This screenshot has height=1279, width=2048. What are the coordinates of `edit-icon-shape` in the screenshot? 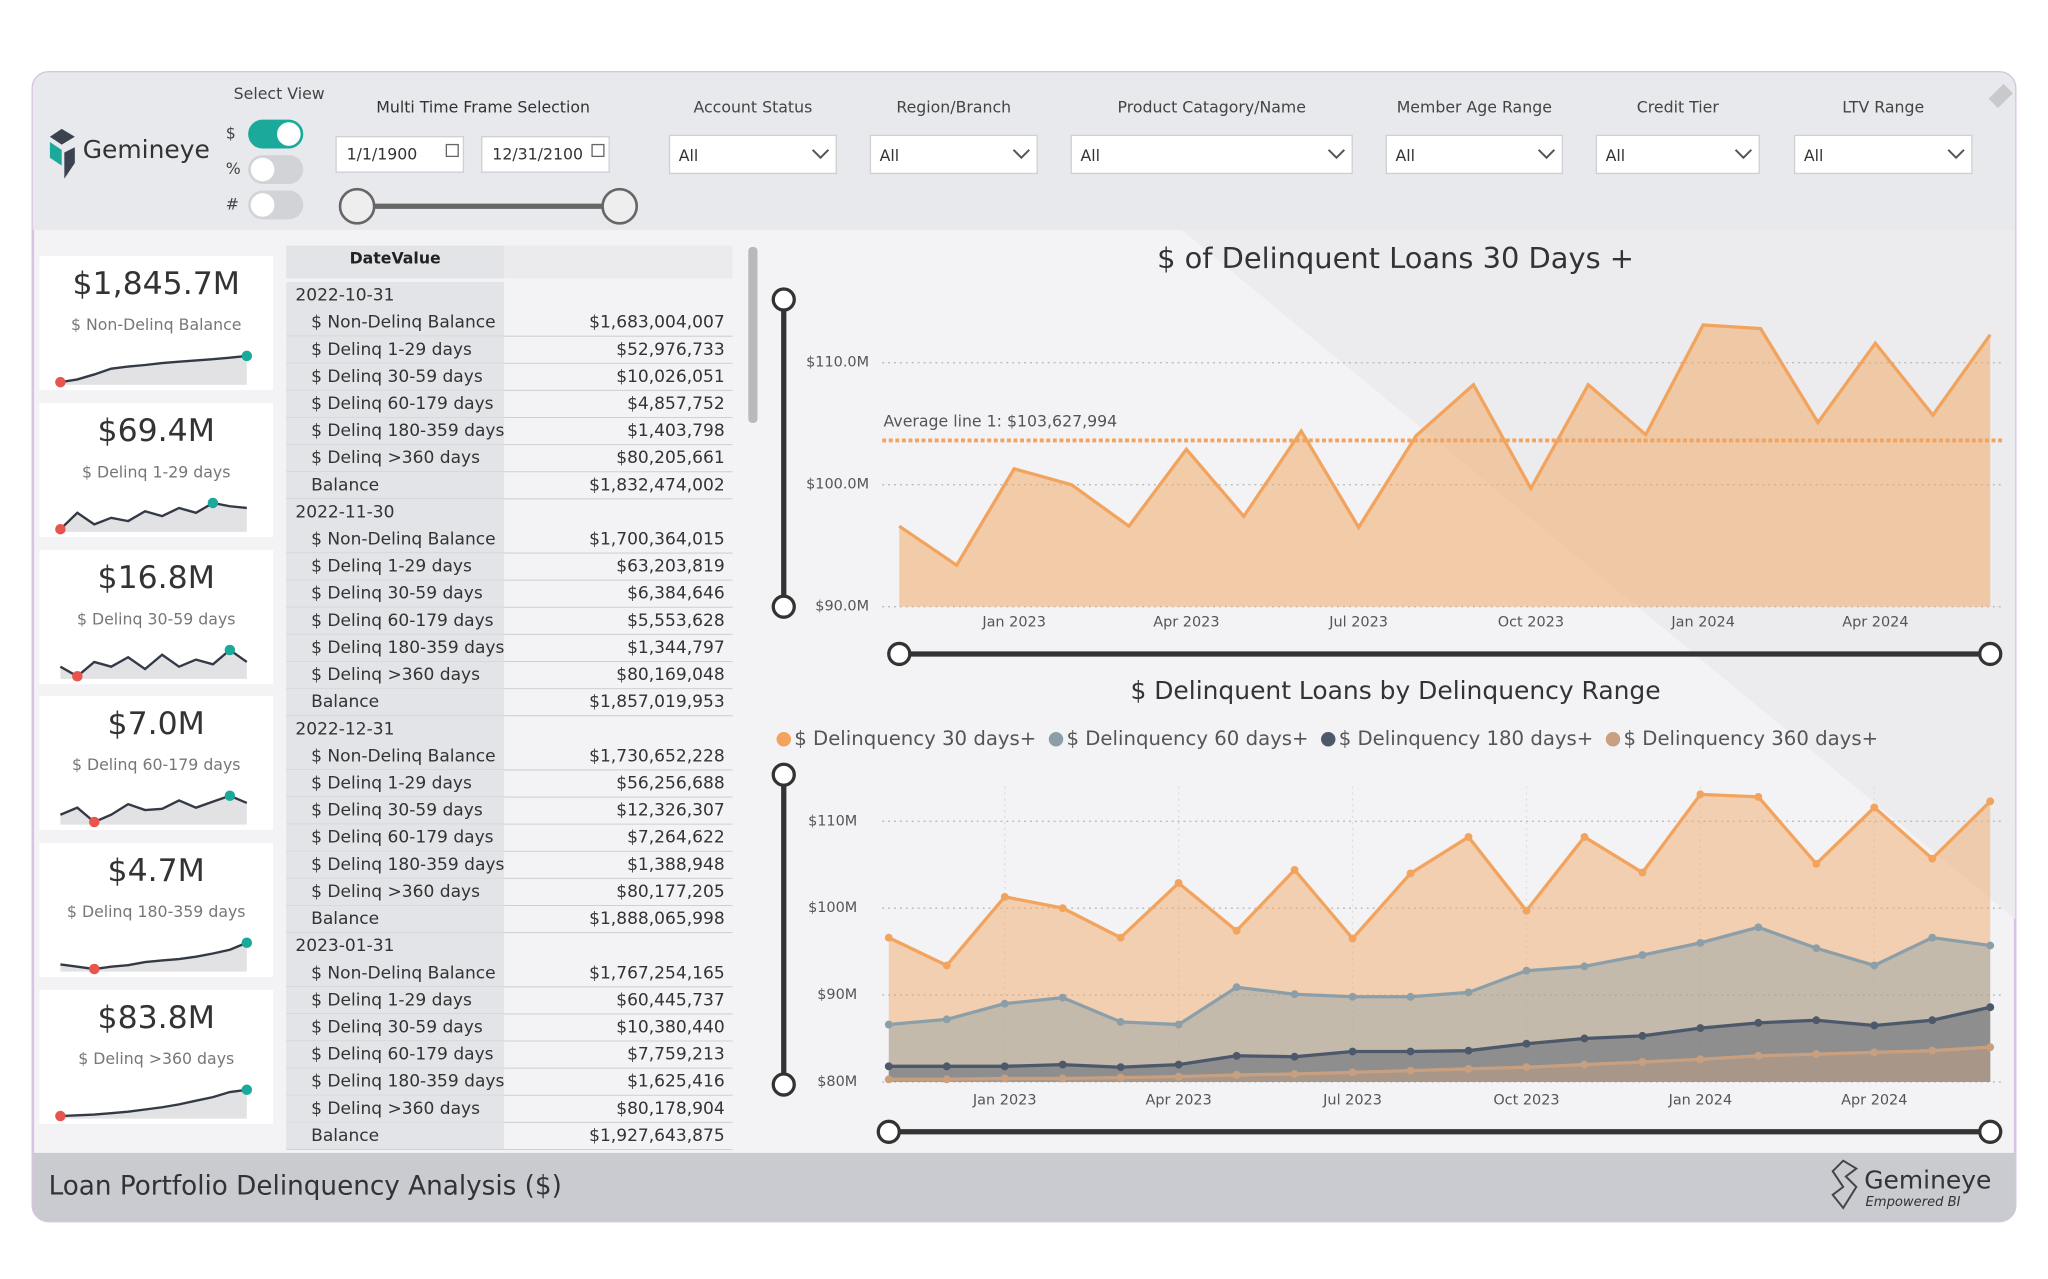 It's located at (2000, 96).